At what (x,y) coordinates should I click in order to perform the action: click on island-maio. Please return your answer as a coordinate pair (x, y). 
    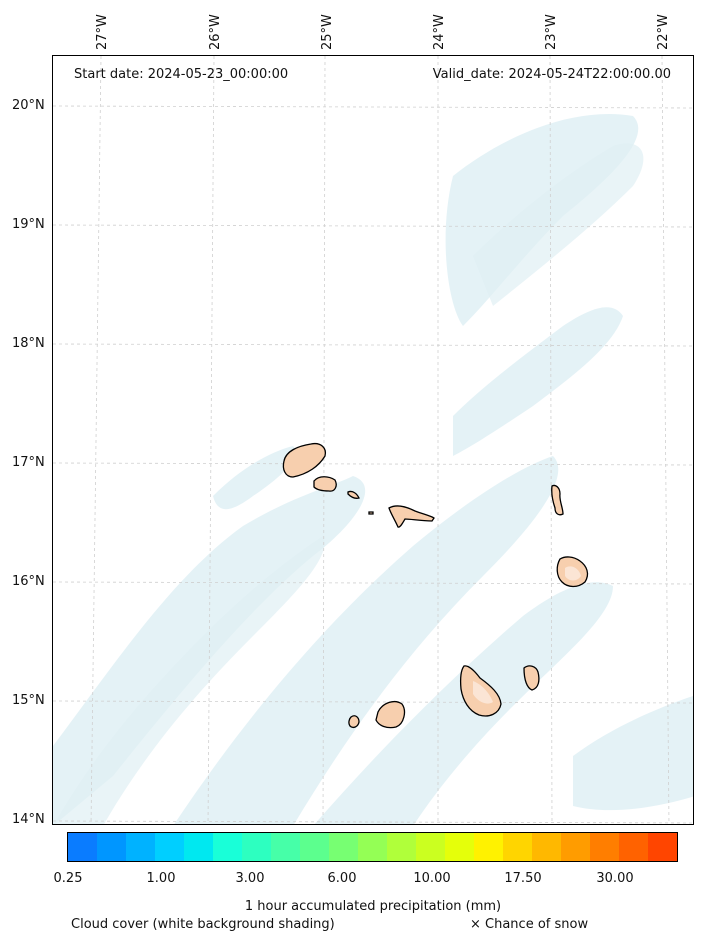
    Looking at the image, I should click on (531, 678).